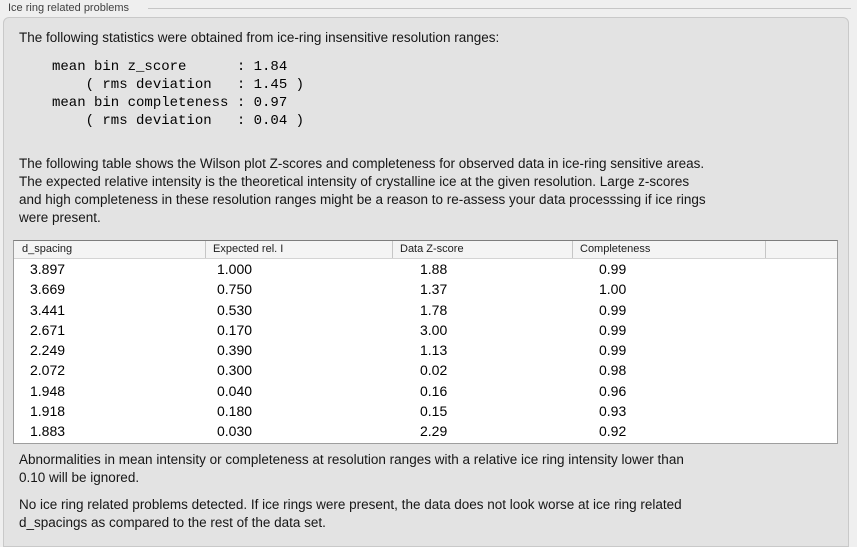 The height and width of the screenshot is (547, 857). Describe the element at coordinates (434, 289) in the screenshot. I see `table-cell: 1.37` at that location.